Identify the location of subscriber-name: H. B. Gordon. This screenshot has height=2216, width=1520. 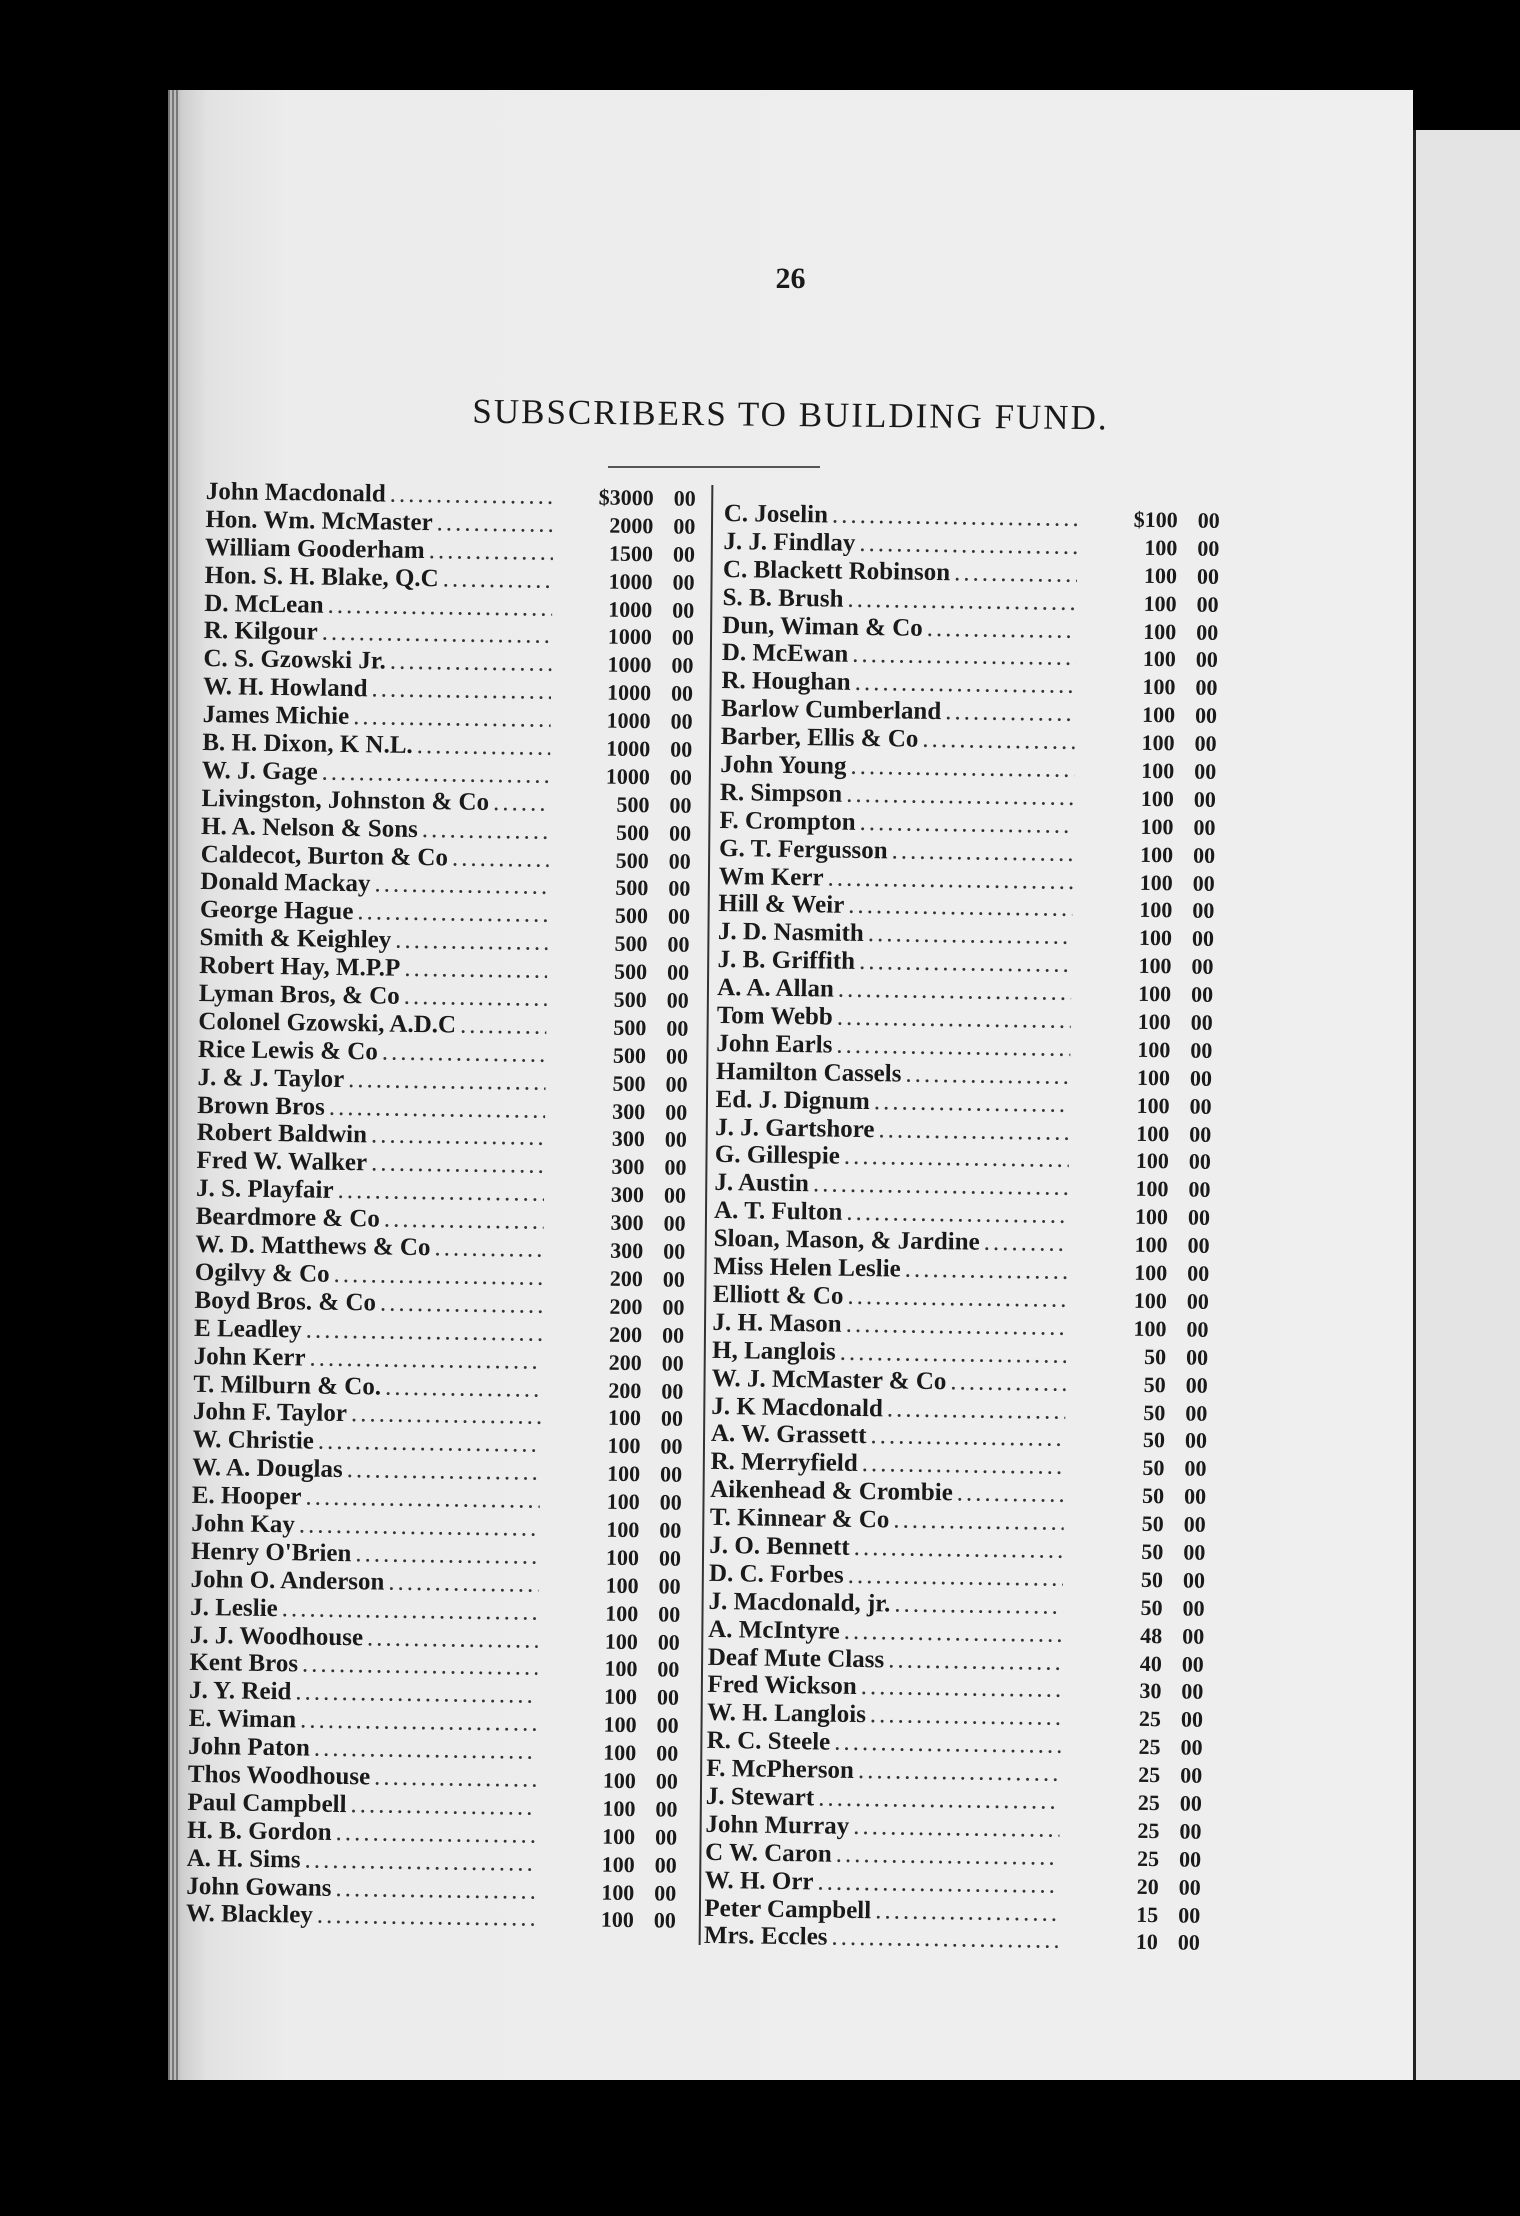
(259, 1831).